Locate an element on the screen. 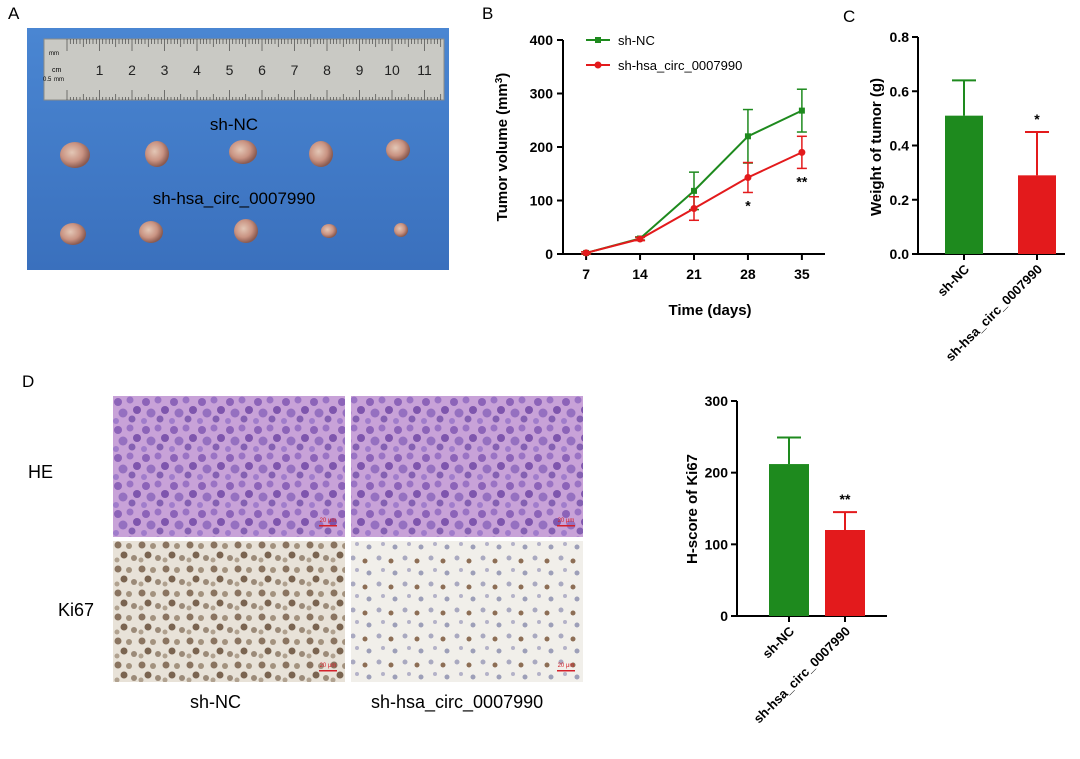  panel-letter-c: C is located at coordinates (849, 16).